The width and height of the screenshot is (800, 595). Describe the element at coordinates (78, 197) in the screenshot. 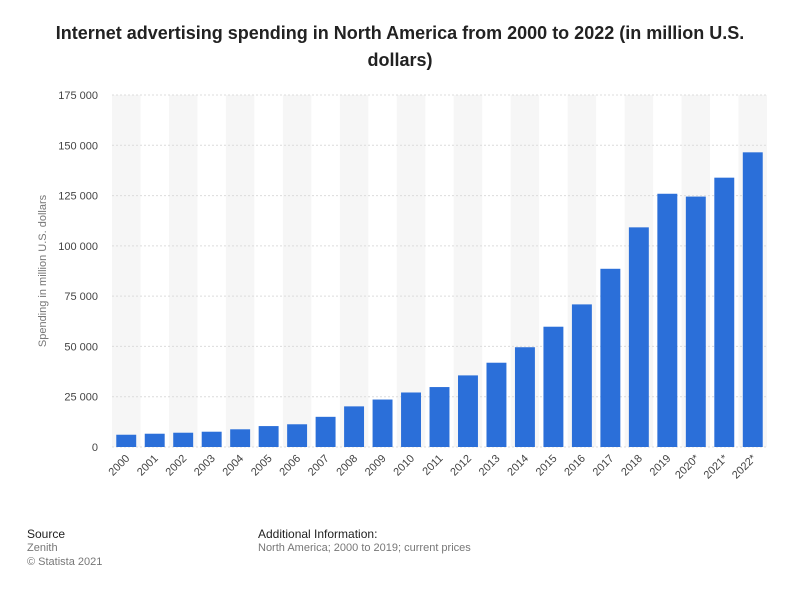

I see `y-tick-label: 125 000` at that location.